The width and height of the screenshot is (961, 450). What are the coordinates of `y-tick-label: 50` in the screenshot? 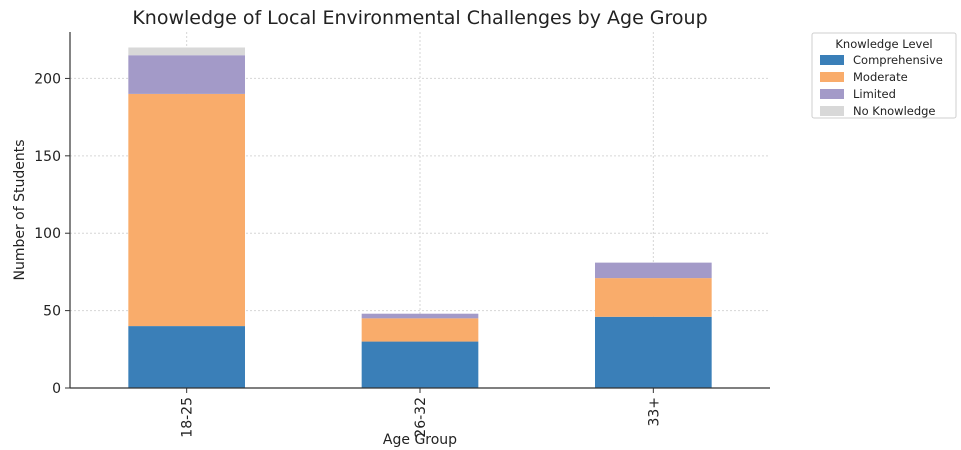 It's located at (52, 312).